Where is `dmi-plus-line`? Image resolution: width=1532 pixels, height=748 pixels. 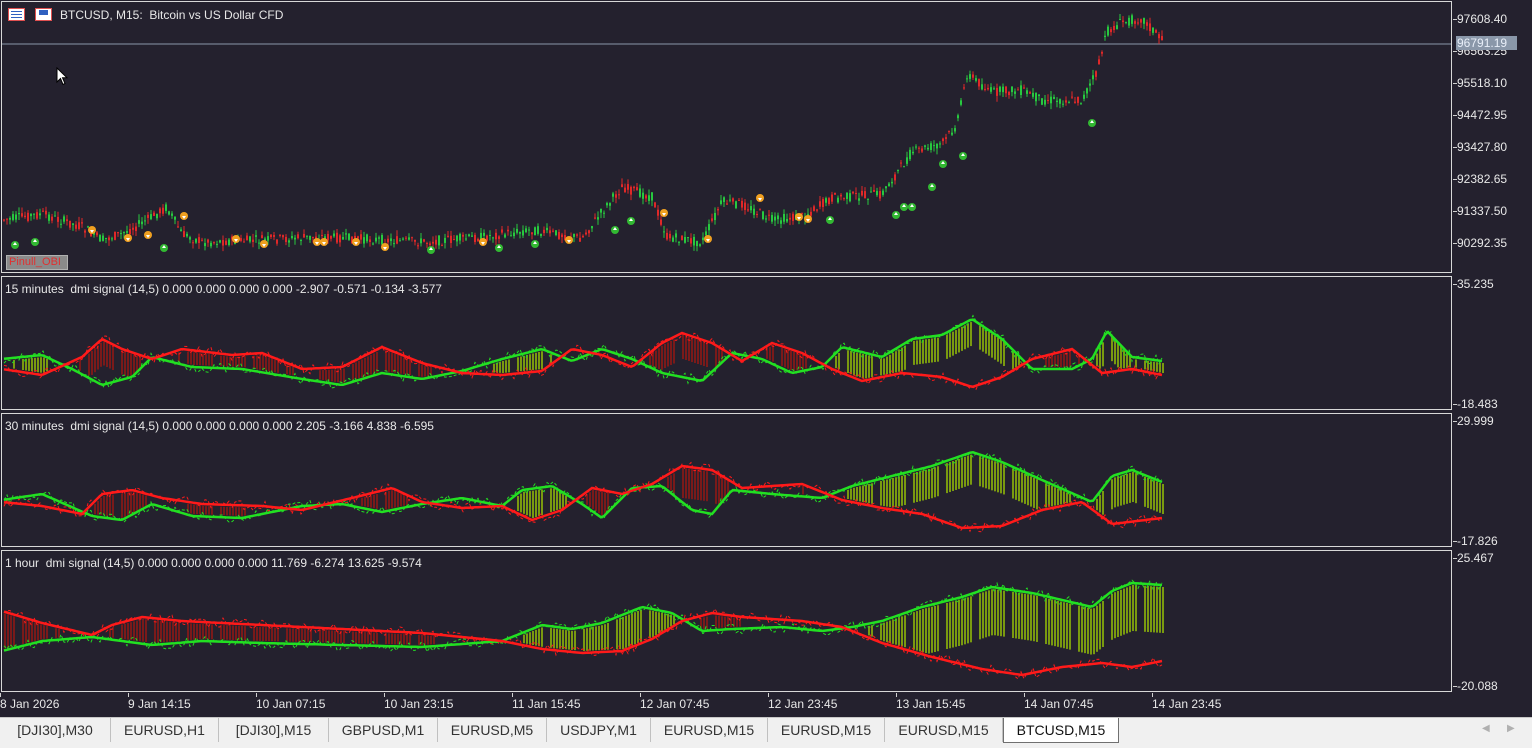 dmi-plus-line is located at coordinates (583, 486).